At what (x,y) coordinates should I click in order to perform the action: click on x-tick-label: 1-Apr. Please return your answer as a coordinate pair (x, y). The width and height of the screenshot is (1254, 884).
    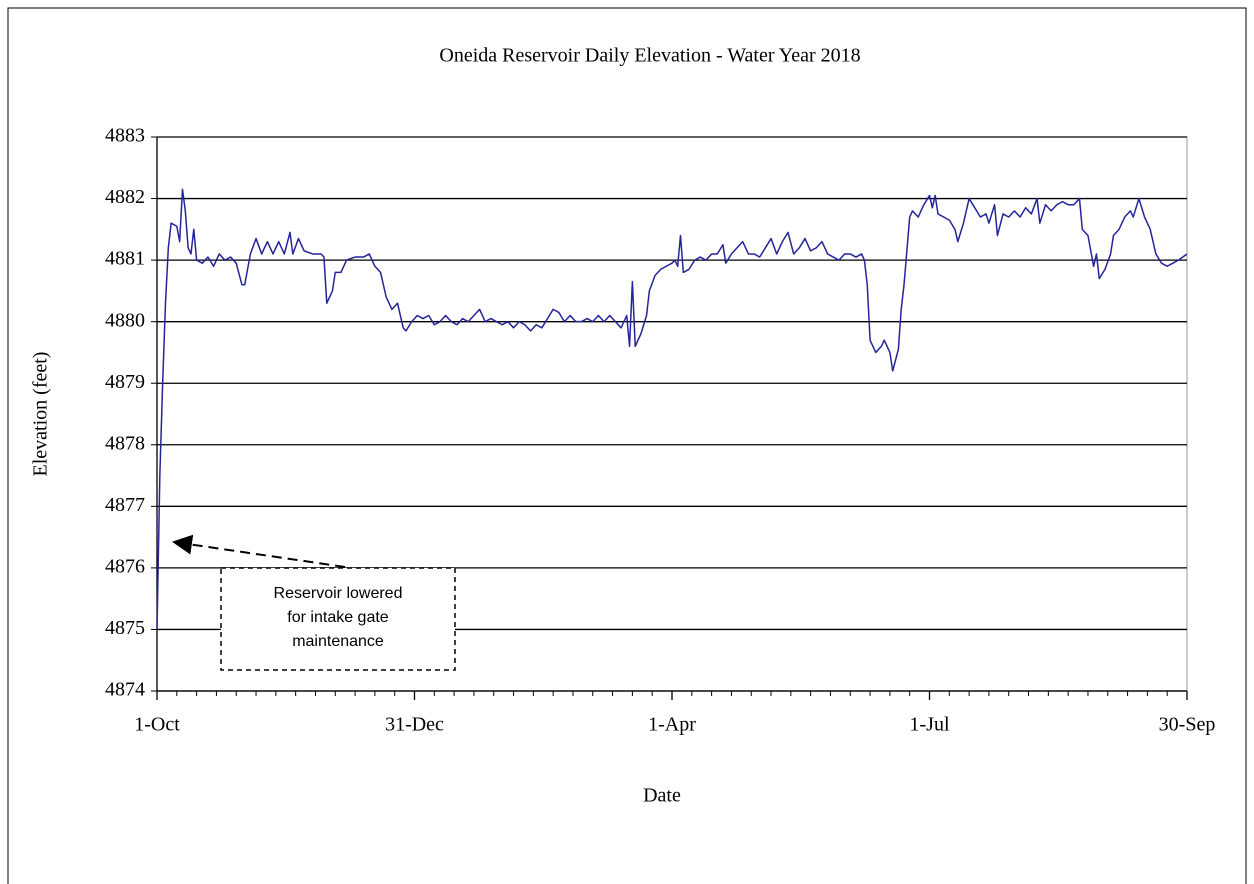
    Looking at the image, I should click on (672, 725).